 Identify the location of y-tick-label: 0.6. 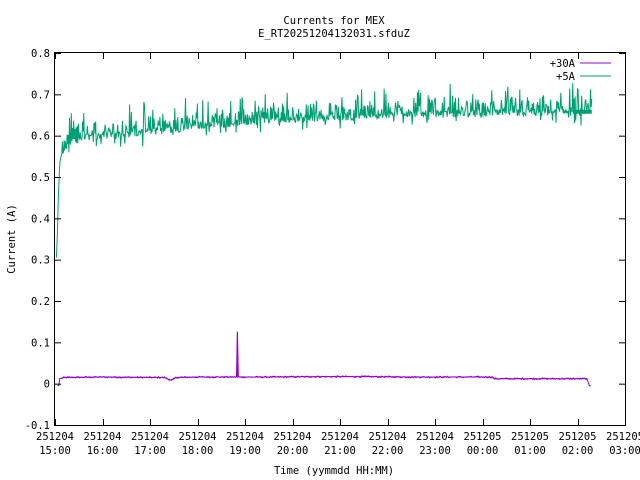
(40, 137).